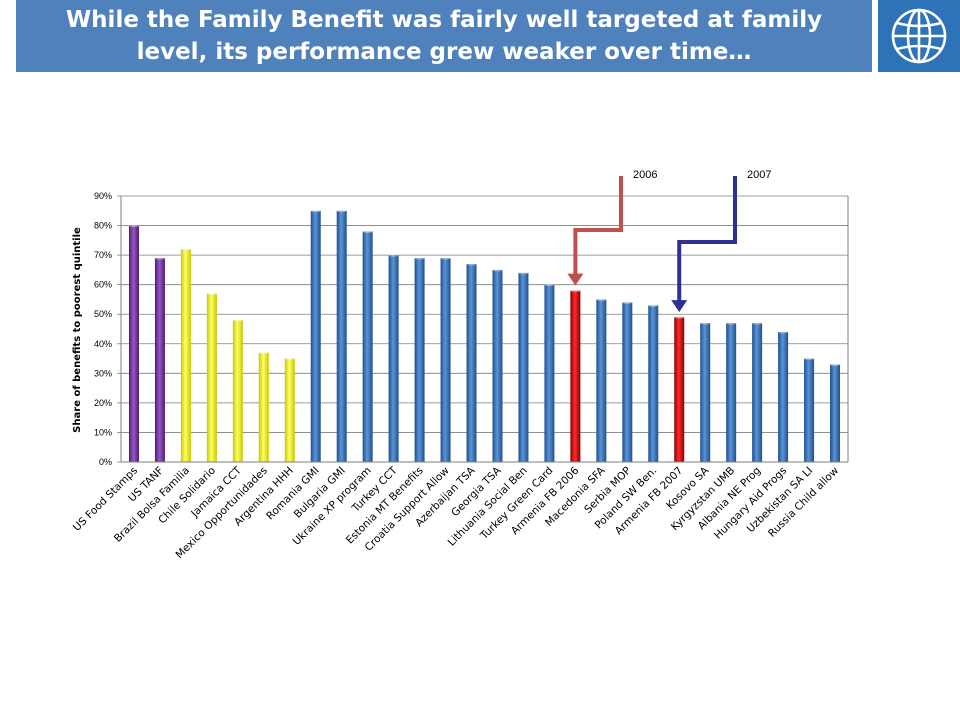 This screenshot has width=960, height=720. What do you see at coordinates (393, 358) in the screenshot?
I see `bar-turkey-cct` at bounding box center [393, 358].